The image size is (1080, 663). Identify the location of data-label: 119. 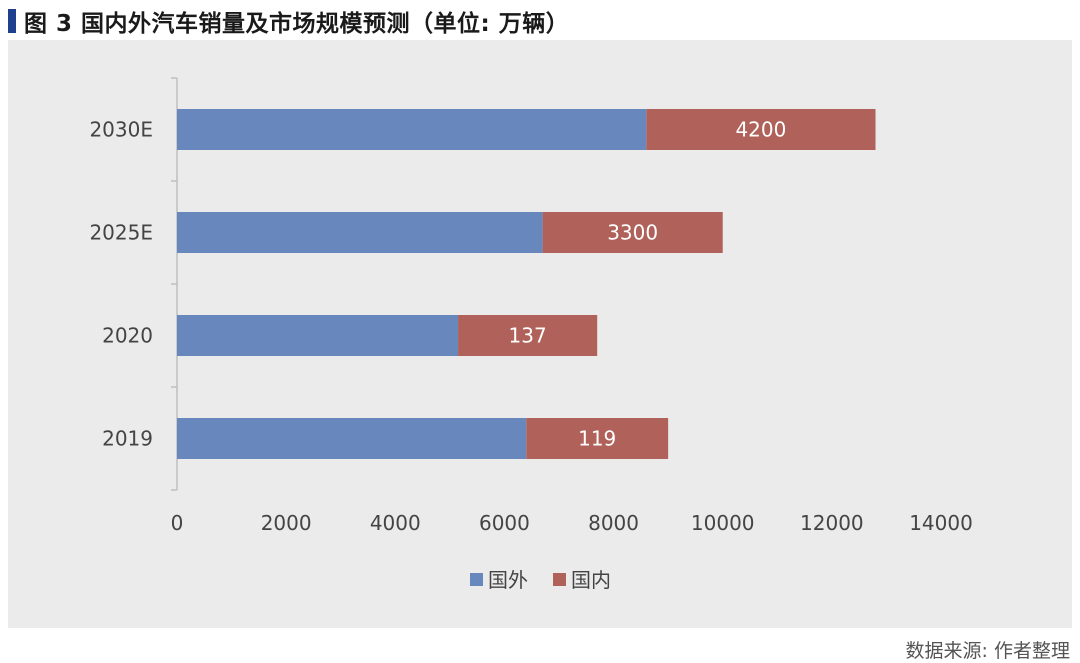
(597, 439).